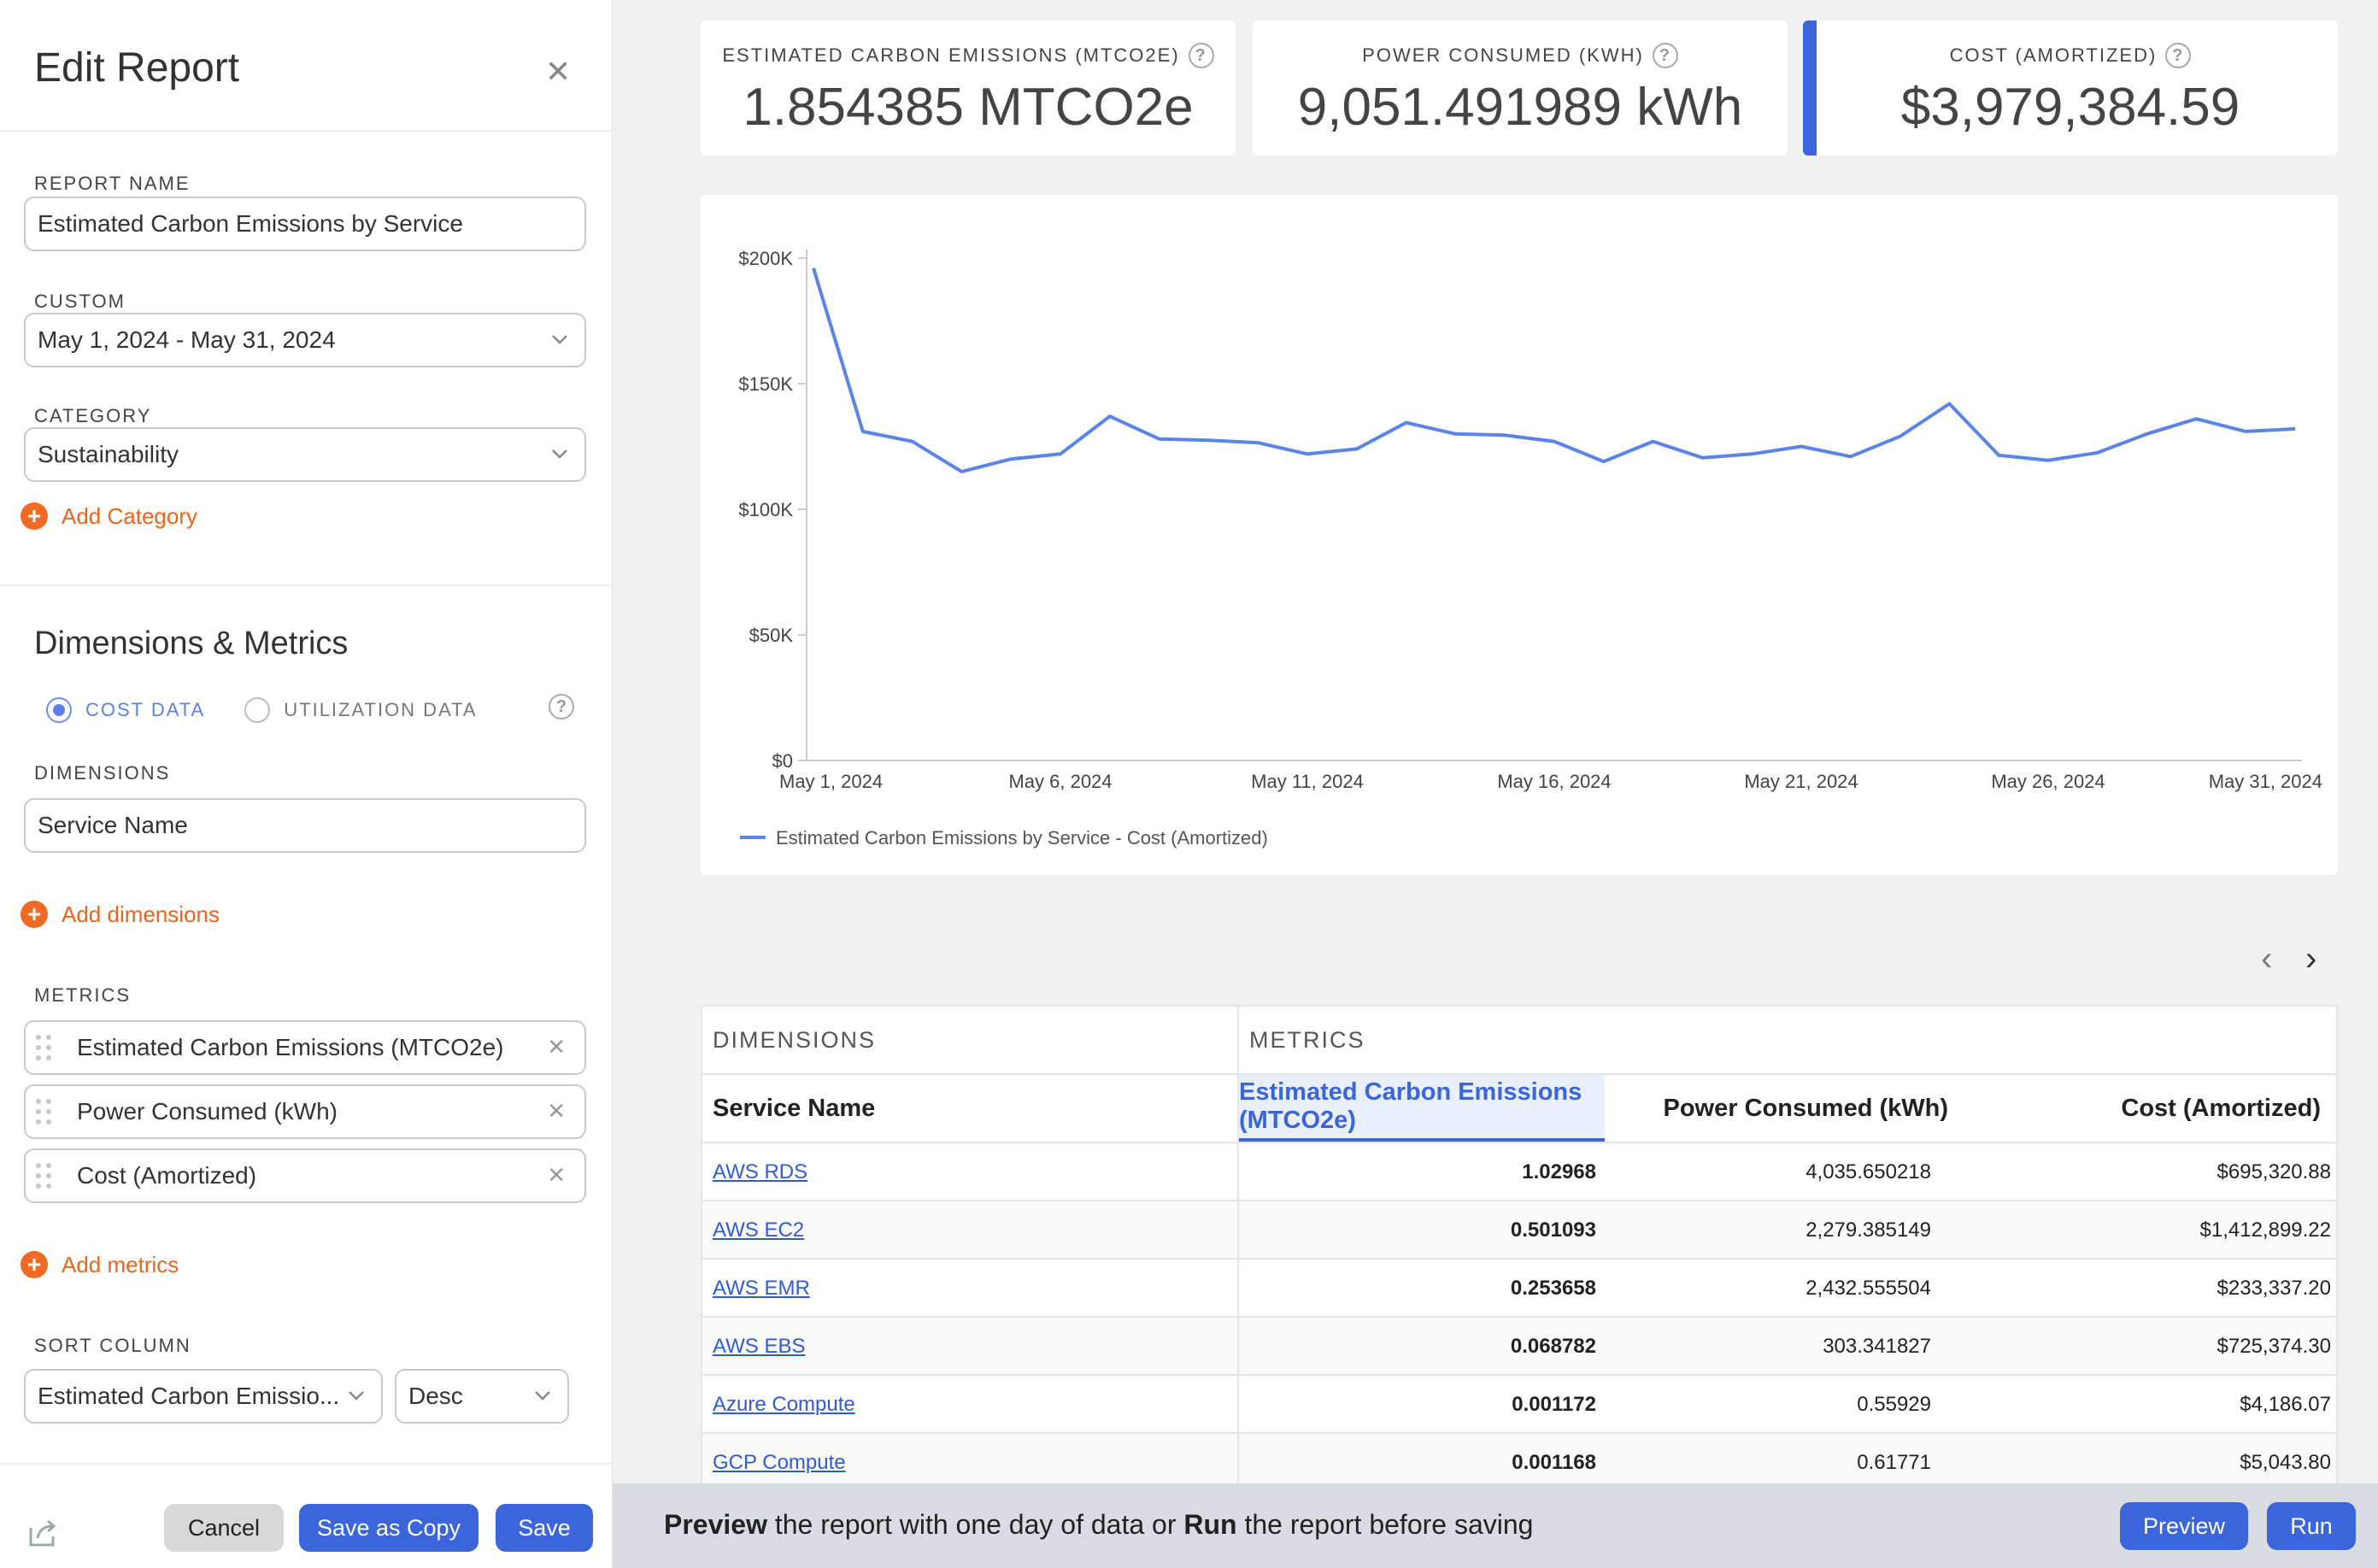 This screenshot has height=1568, width=2378. I want to click on y-tick-label: $0, so click(782, 761).